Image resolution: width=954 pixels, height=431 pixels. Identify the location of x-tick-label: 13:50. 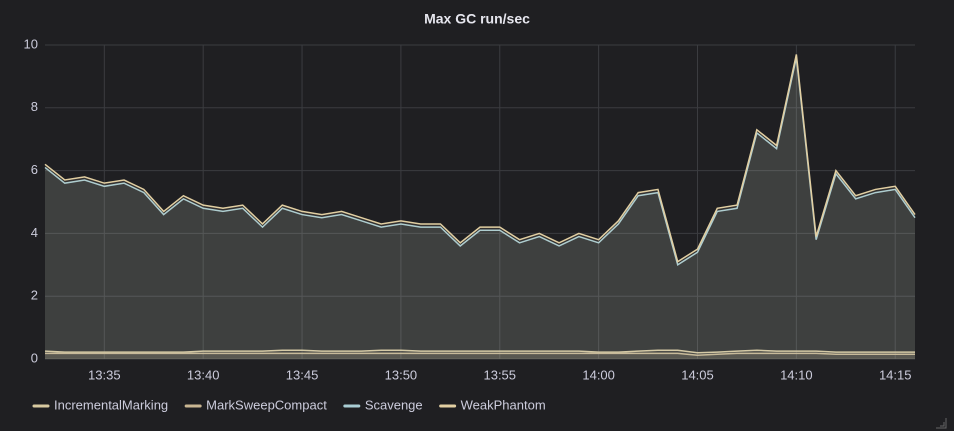
(401, 374).